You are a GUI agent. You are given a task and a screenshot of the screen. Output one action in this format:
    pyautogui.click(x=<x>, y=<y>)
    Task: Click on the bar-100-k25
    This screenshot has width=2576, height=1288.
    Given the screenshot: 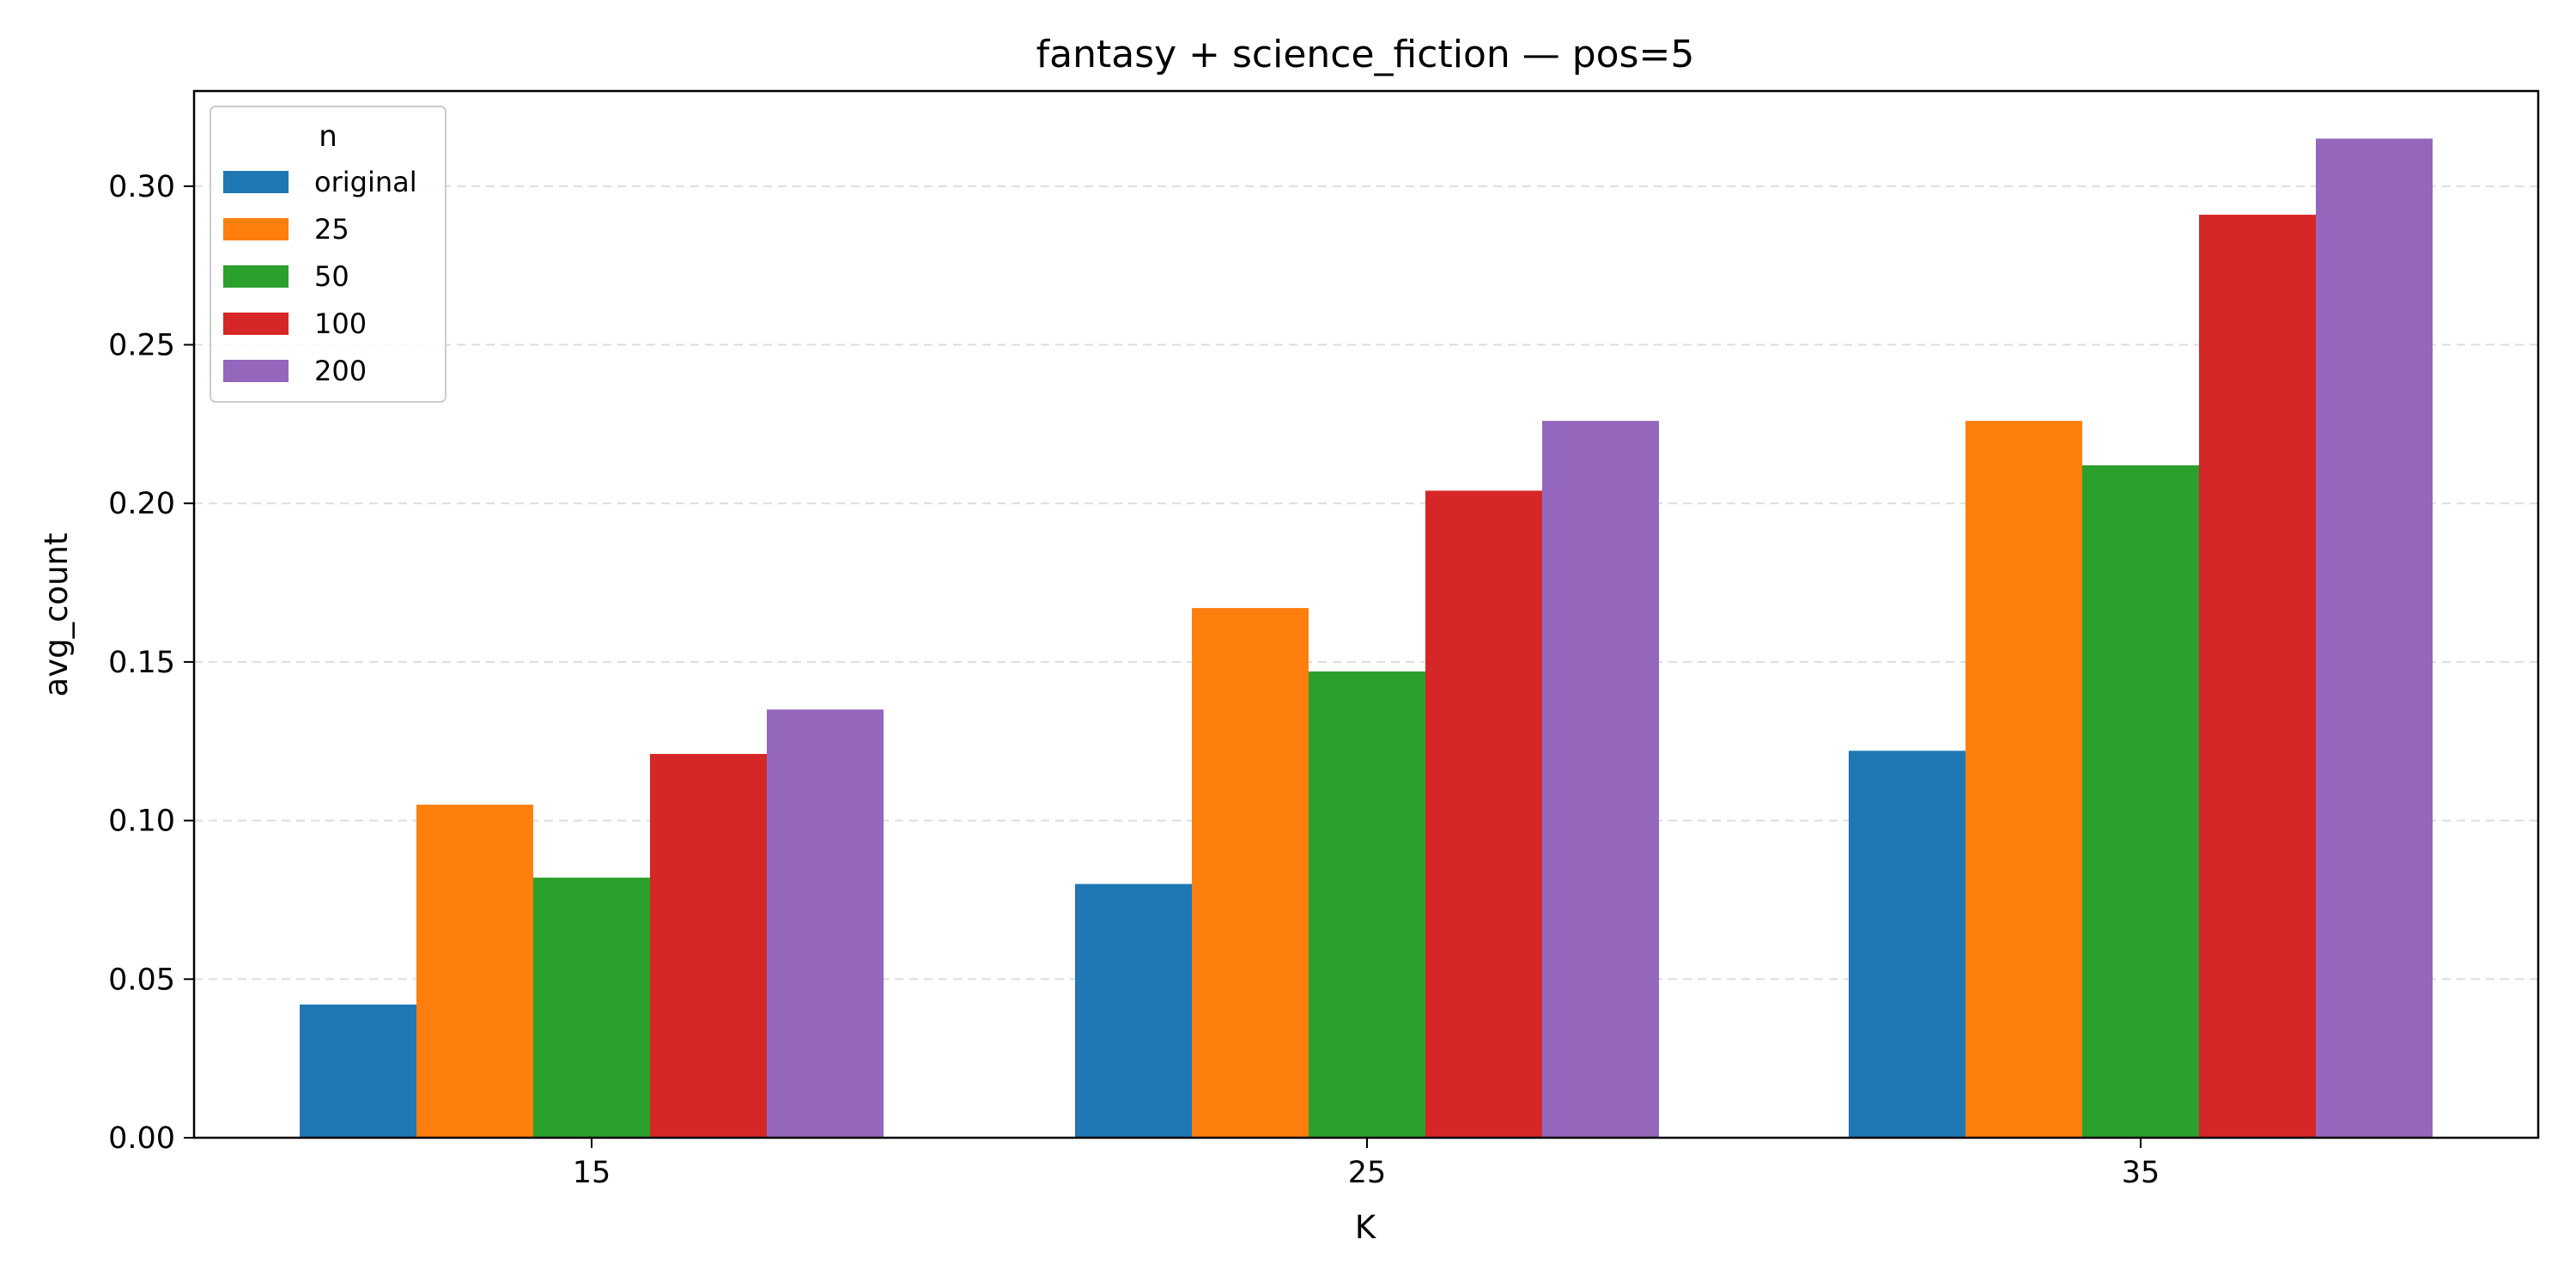 What is the action you would take?
    pyautogui.click(x=1484, y=814)
    